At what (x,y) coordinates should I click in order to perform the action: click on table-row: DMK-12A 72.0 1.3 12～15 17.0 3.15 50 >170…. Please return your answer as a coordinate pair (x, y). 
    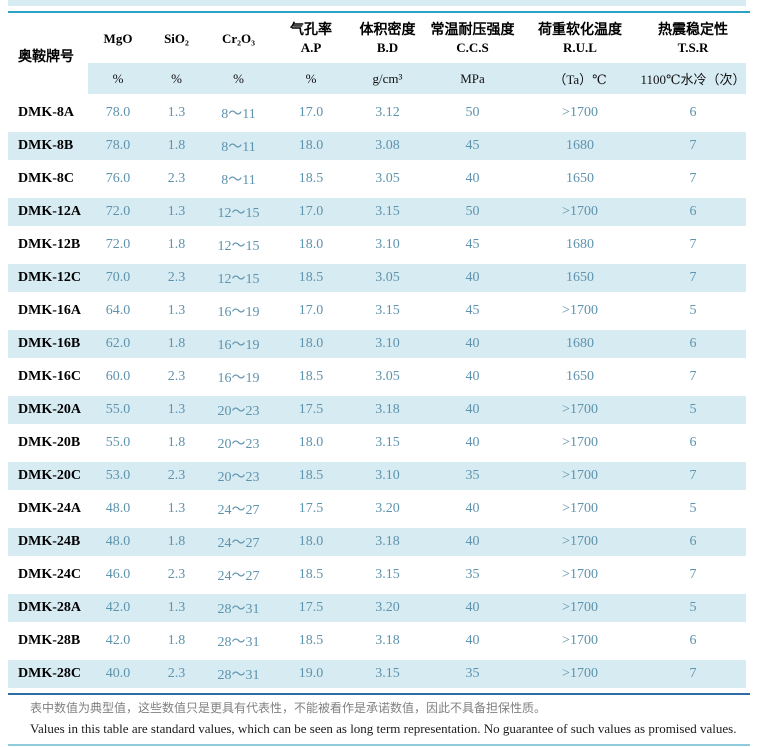
    Looking at the image, I should click on (377, 212).